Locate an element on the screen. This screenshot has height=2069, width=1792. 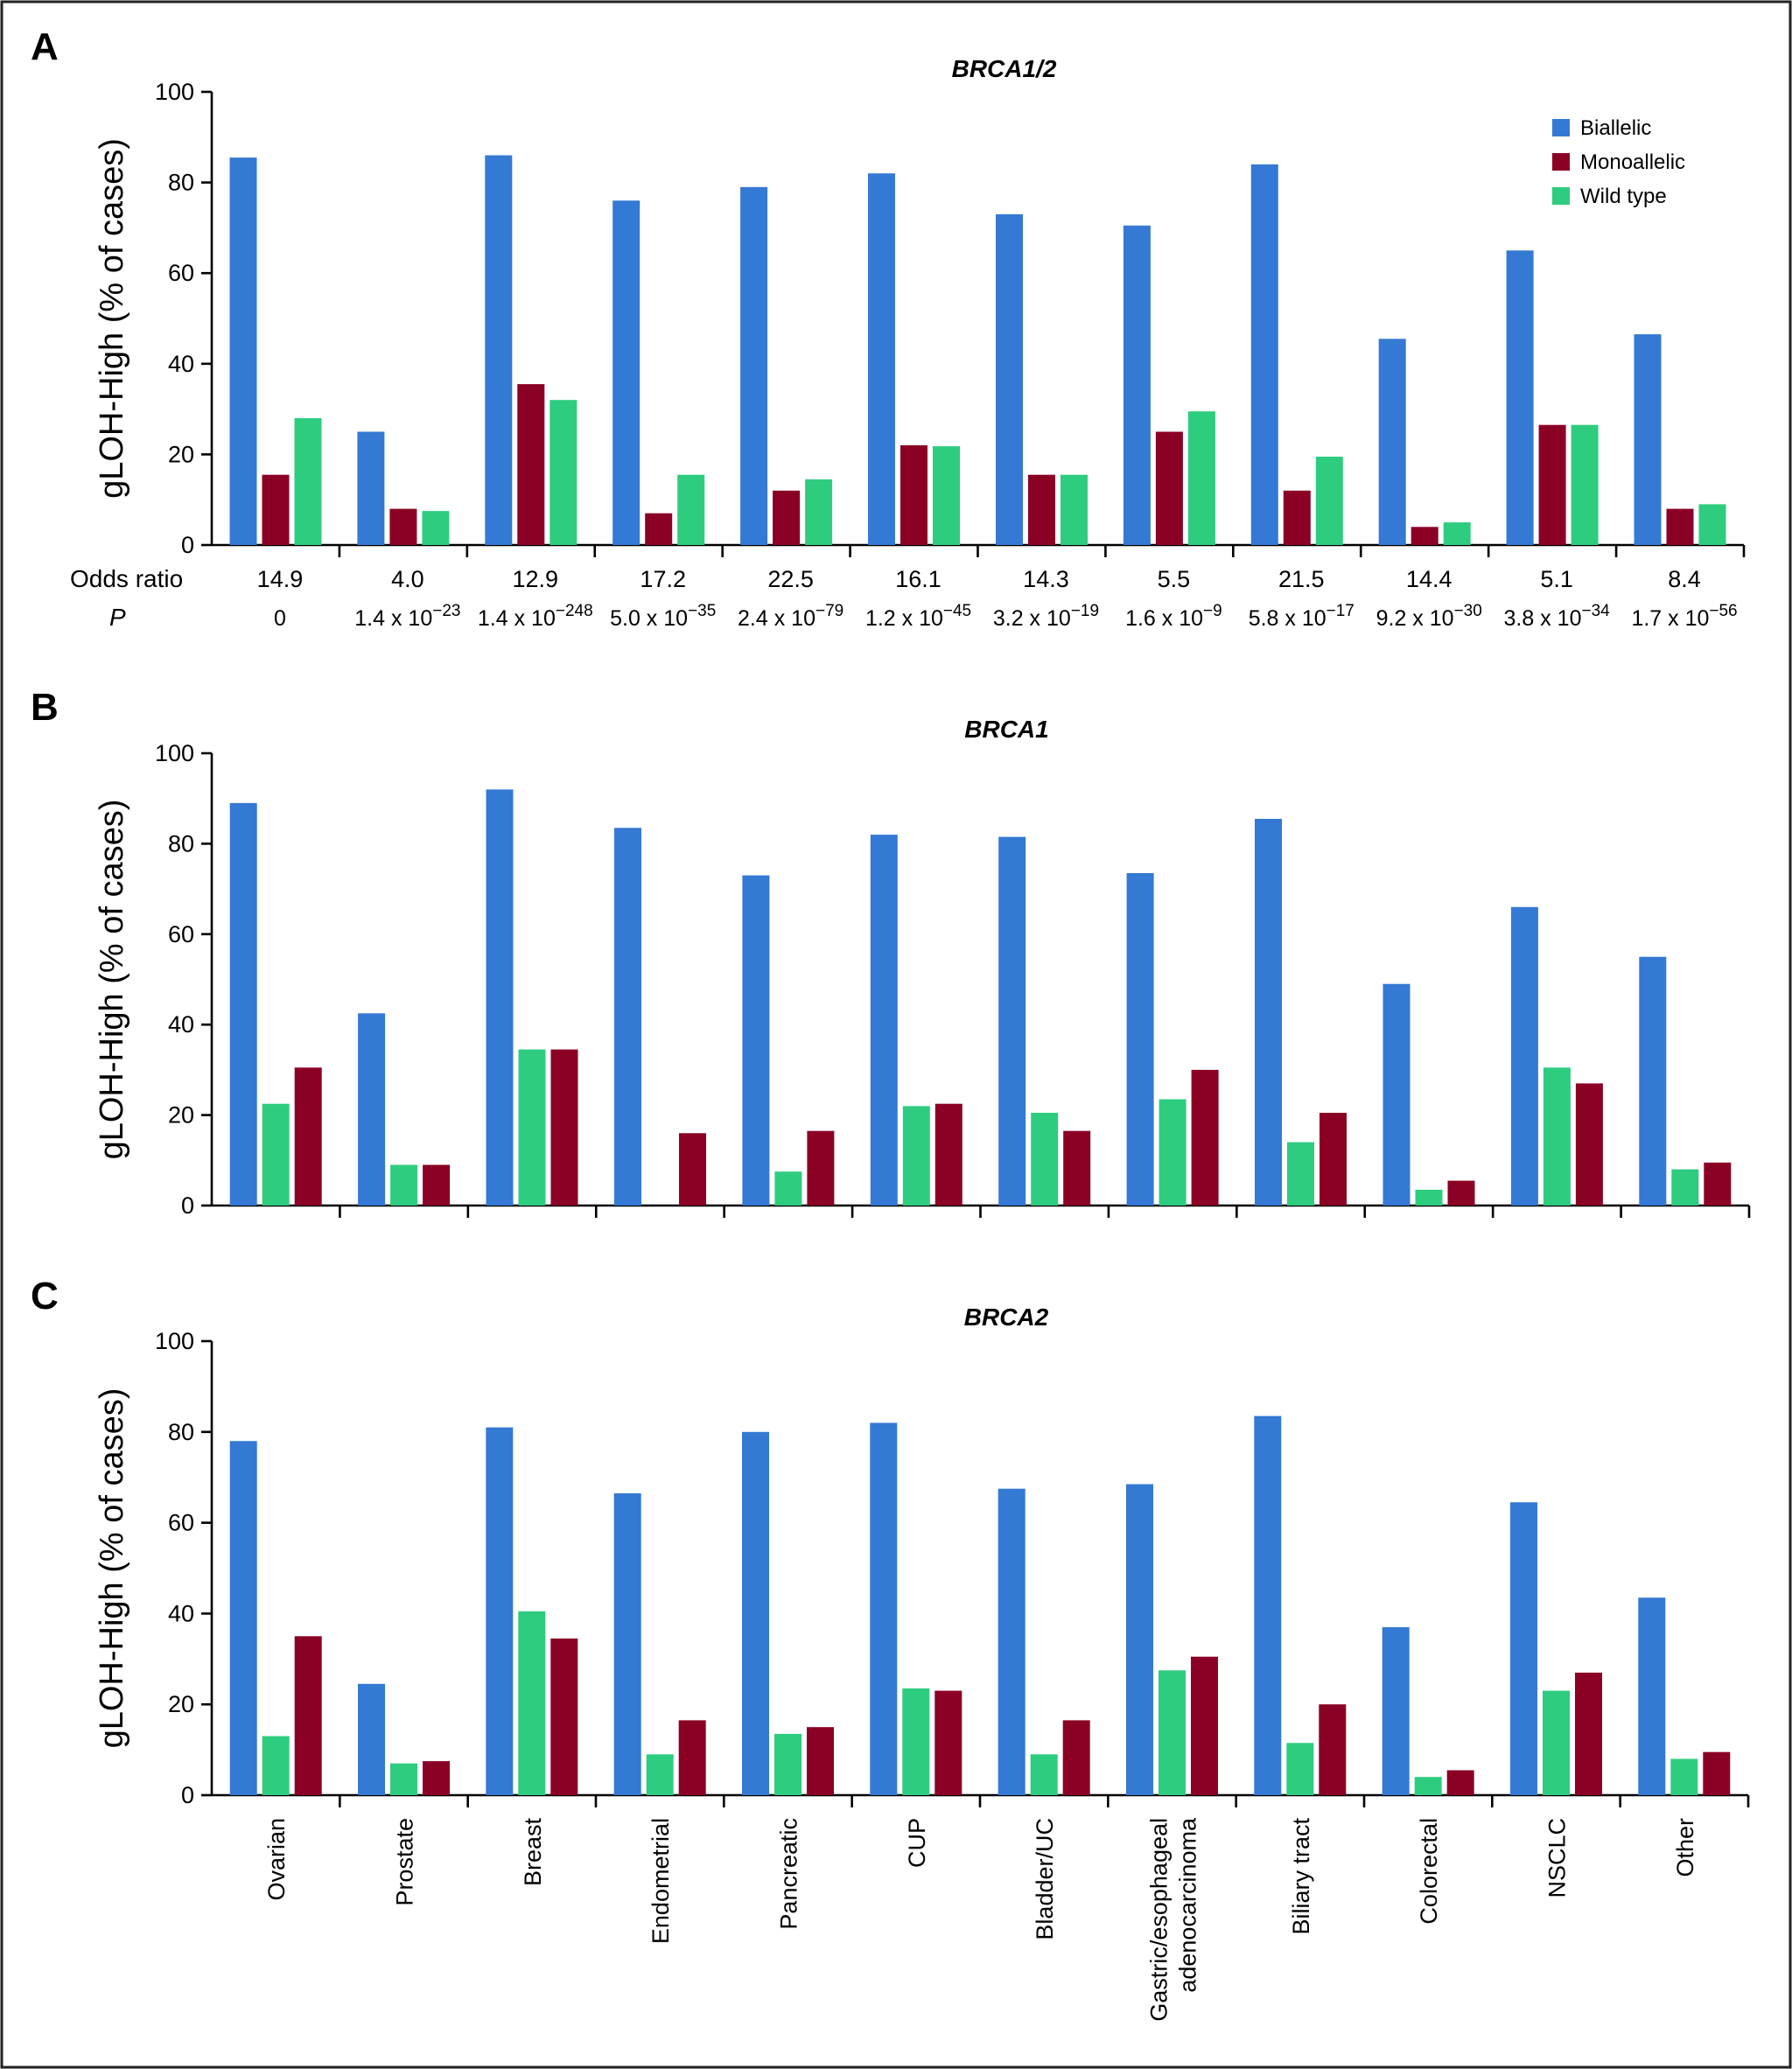
panel-a-bar-monoallelic-ovarian is located at coordinates (276, 509).